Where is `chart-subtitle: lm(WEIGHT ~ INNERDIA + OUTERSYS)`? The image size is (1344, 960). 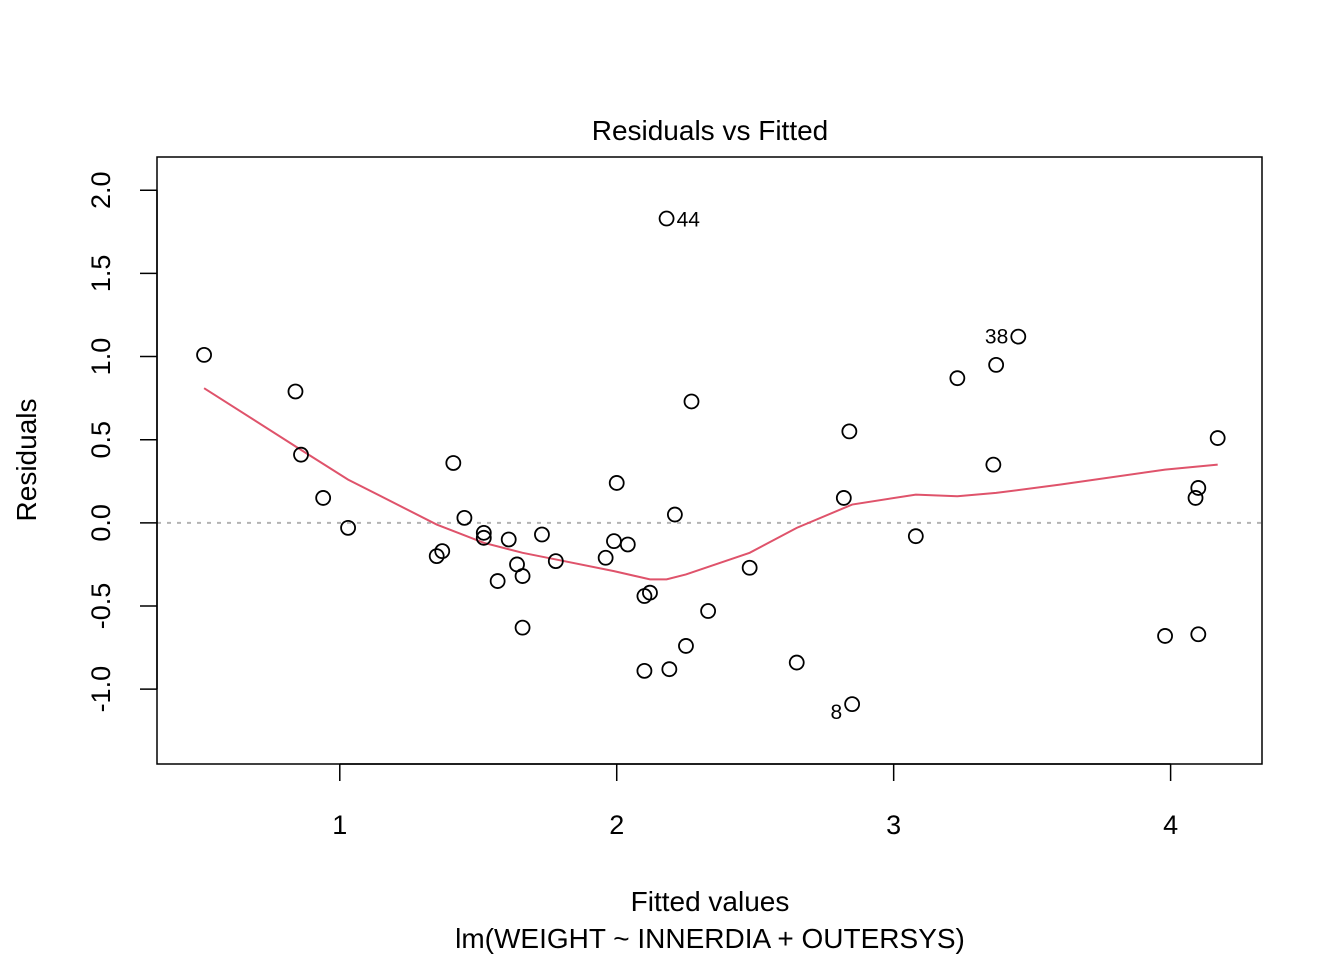 chart-subtitle: lm(WEIGHT ~ INNERDIA + OUTERSYS) is located at coordinates (710, 938).